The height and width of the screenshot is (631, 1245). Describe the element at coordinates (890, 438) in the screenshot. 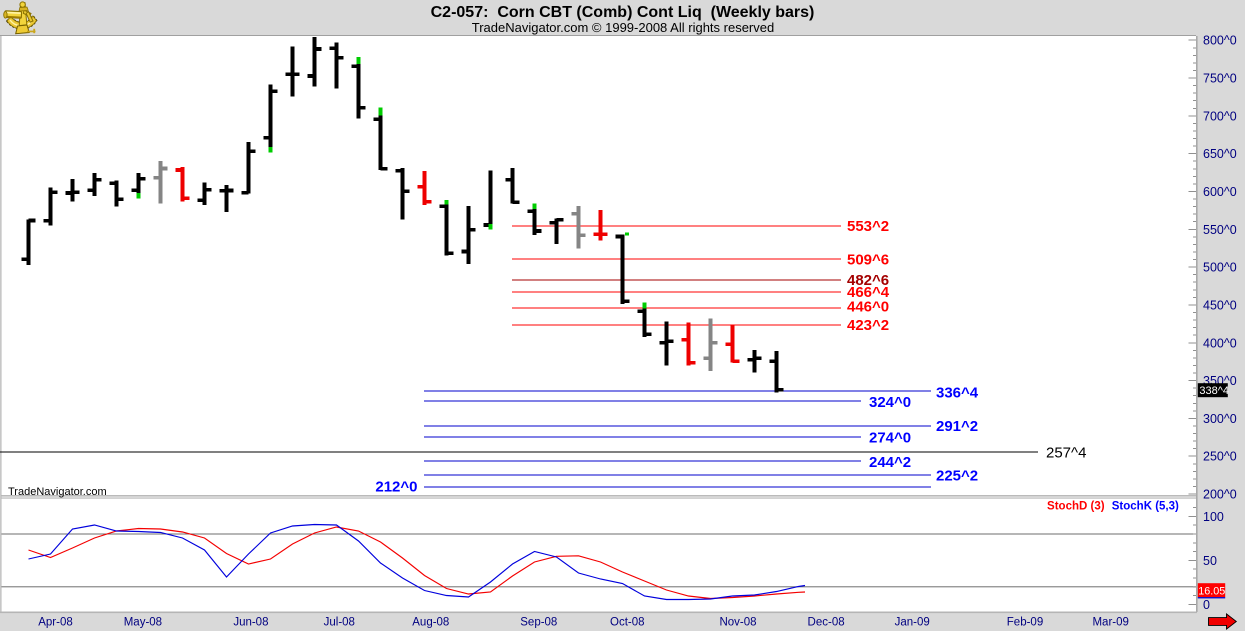

I see `svg-text: 274^0` at that location.